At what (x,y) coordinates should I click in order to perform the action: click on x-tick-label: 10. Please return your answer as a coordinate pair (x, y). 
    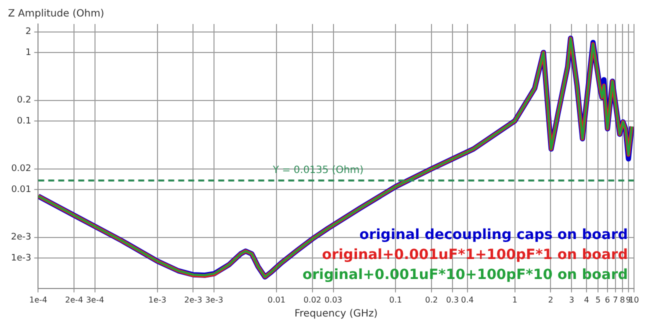
    Looking at the image, I should click on (634, 299).